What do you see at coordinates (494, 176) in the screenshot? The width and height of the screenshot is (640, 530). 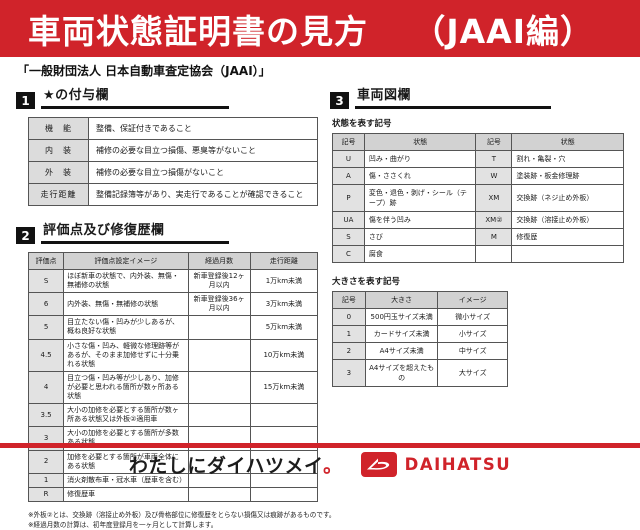 I see `symbol-cell: W` at bounding box center [494, 176].